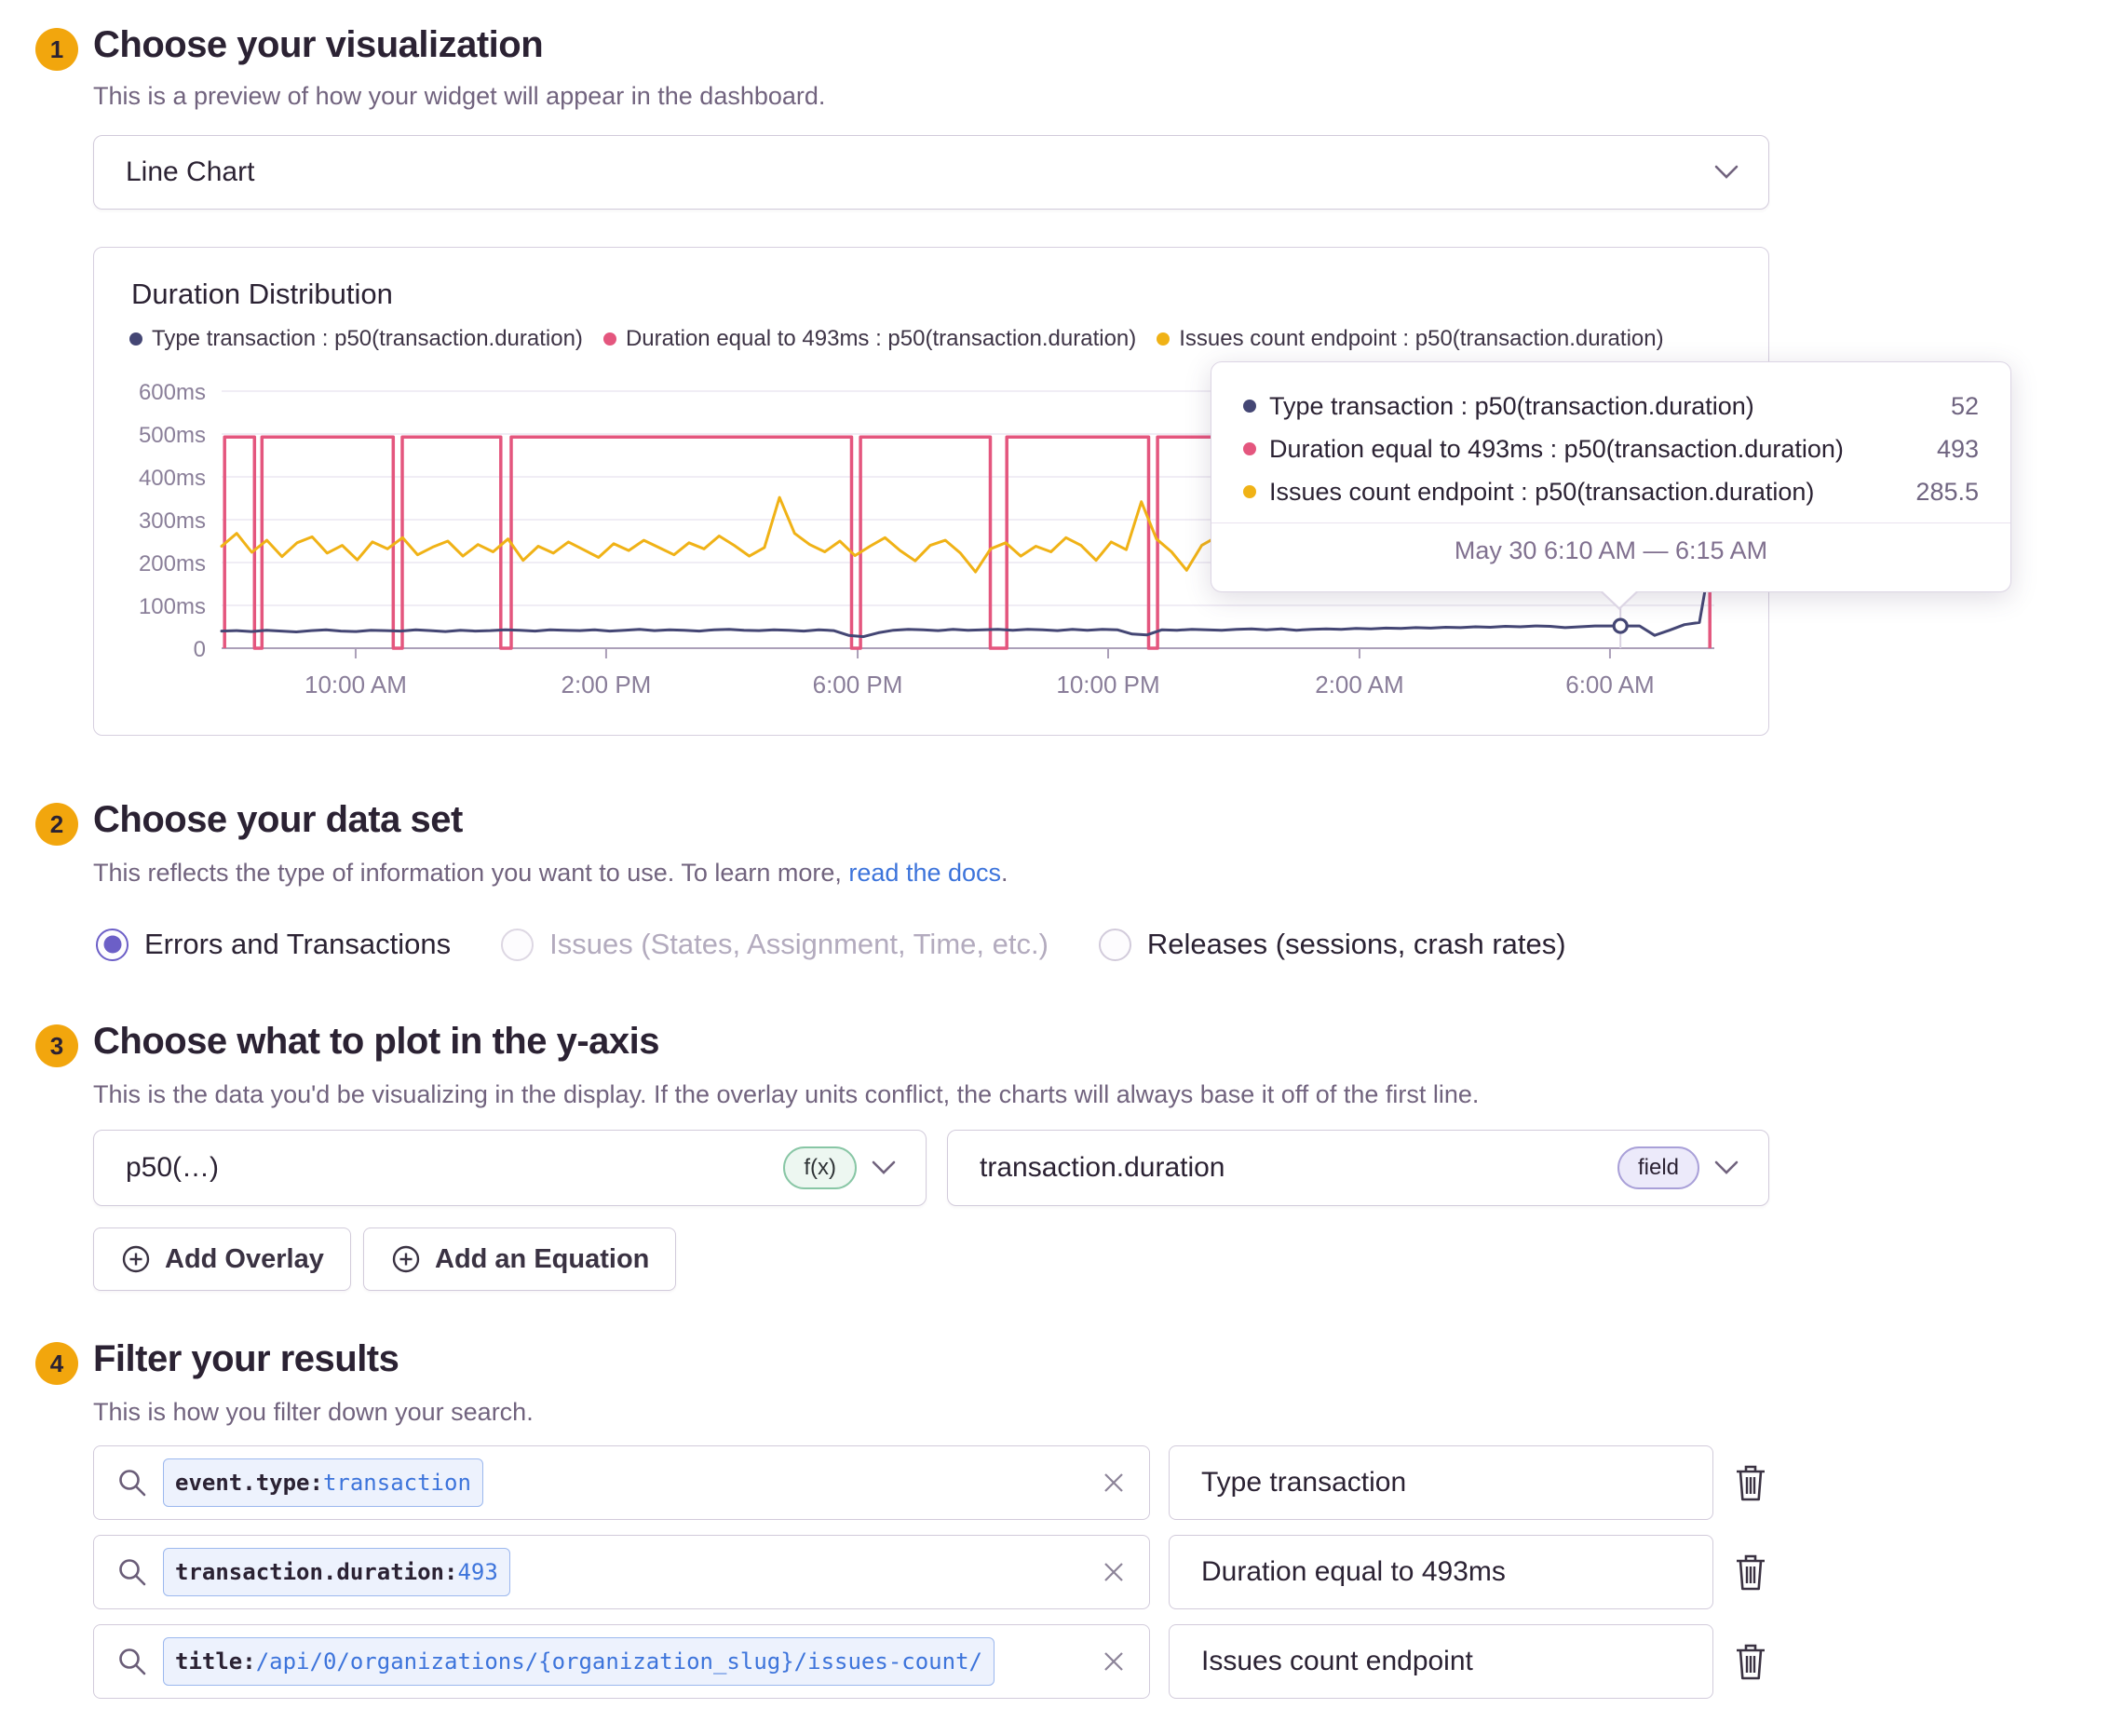 The width and height of the screenshot is (2111, 1736). I want to click on svg-text: 2:00 PM, so click(607, 684).